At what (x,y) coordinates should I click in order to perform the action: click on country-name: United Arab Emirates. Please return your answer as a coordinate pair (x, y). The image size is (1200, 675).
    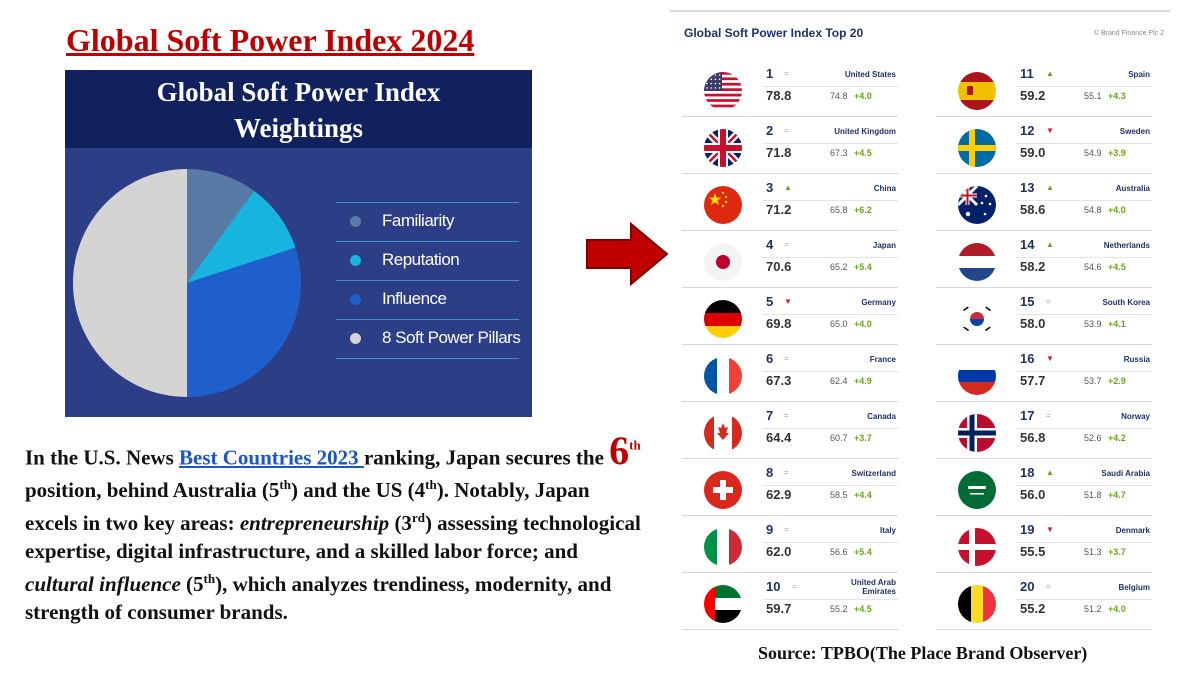
    Looking at the image, I should click on (873, 587).